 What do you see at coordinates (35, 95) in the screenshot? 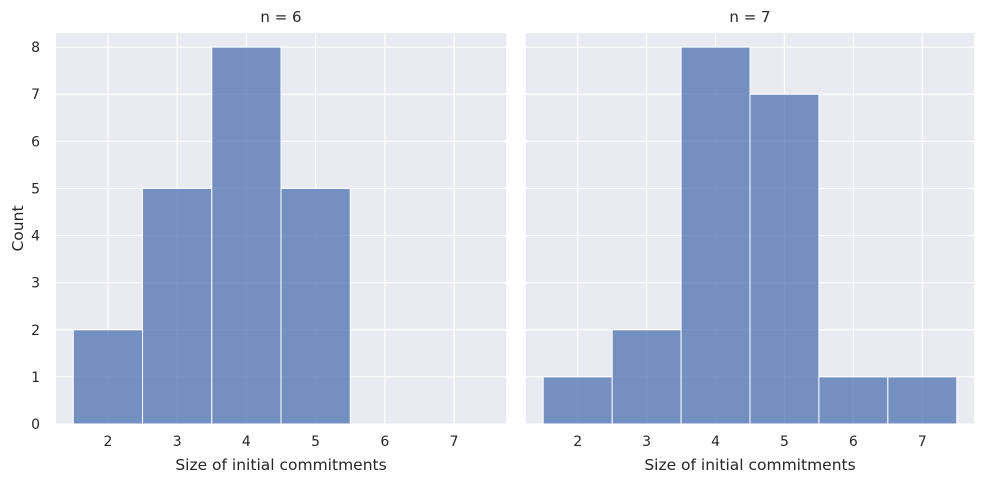
I see `y-tick-label: 7` at bounding box center [35, 95].